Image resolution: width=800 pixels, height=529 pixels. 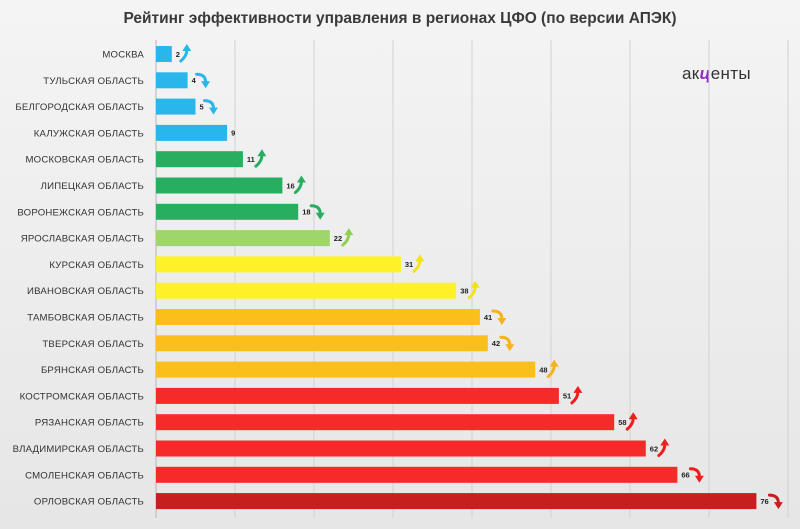 What do you see at coordinates (84, 160) in the screenshot?
I see `category-label: МОСКОВСКАЯ ОБЛАСТЬ` at bounding box center [84, 160].